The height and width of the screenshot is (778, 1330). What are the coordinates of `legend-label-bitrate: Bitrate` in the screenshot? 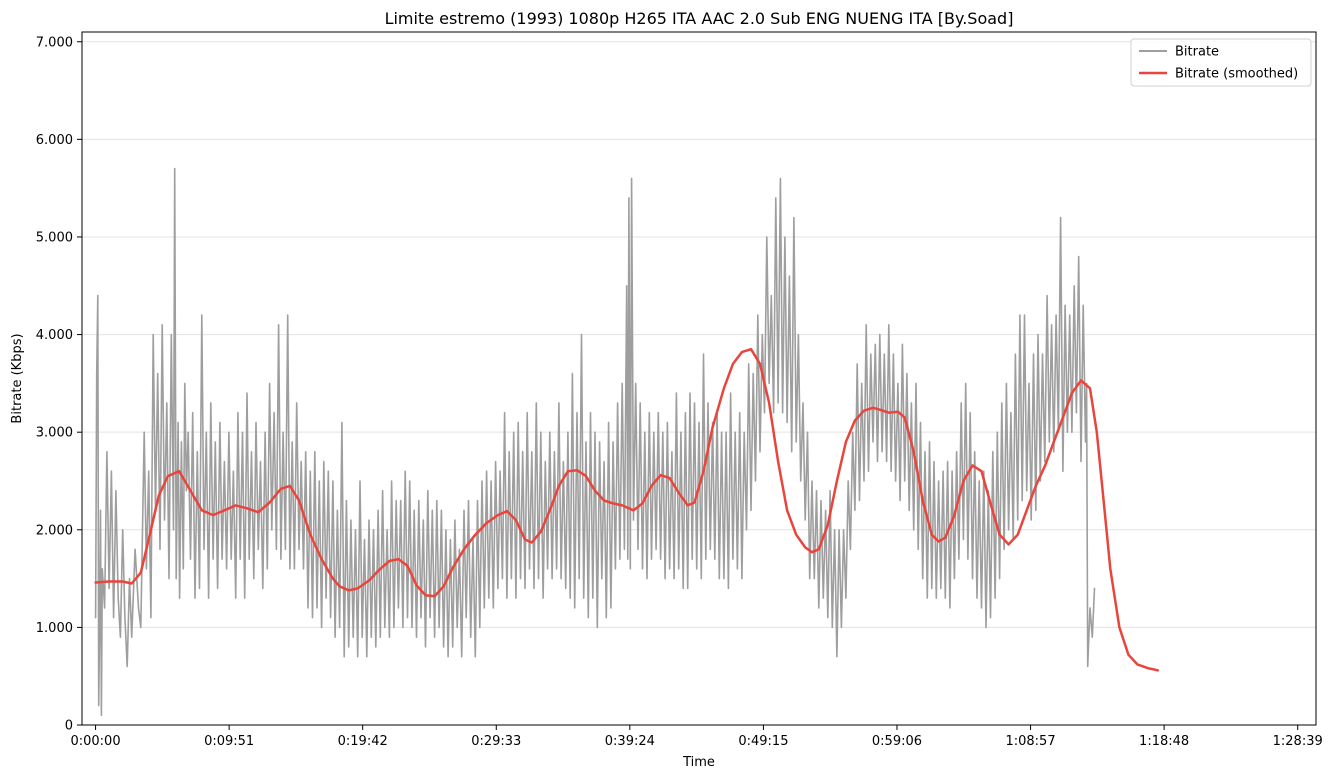 It's located at (1197, 52).